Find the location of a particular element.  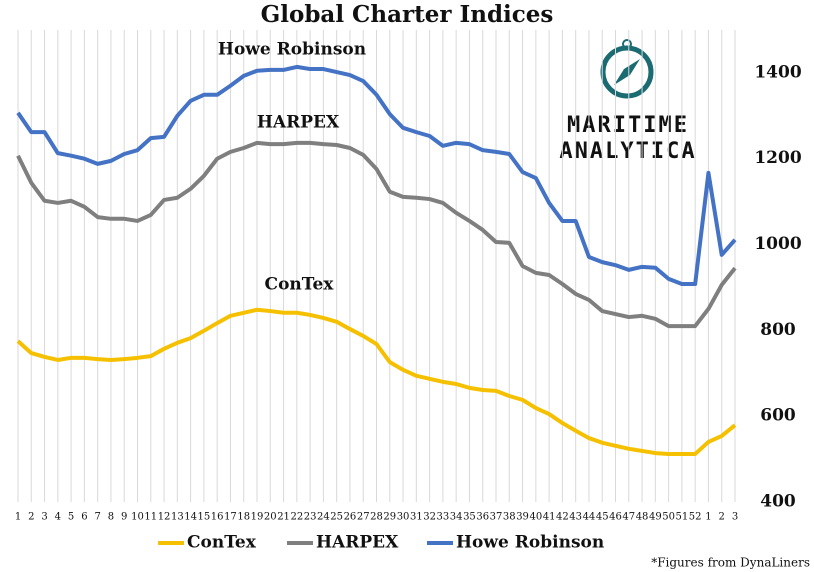

x-tick-label: 46 is located at coordinates (615, 517).